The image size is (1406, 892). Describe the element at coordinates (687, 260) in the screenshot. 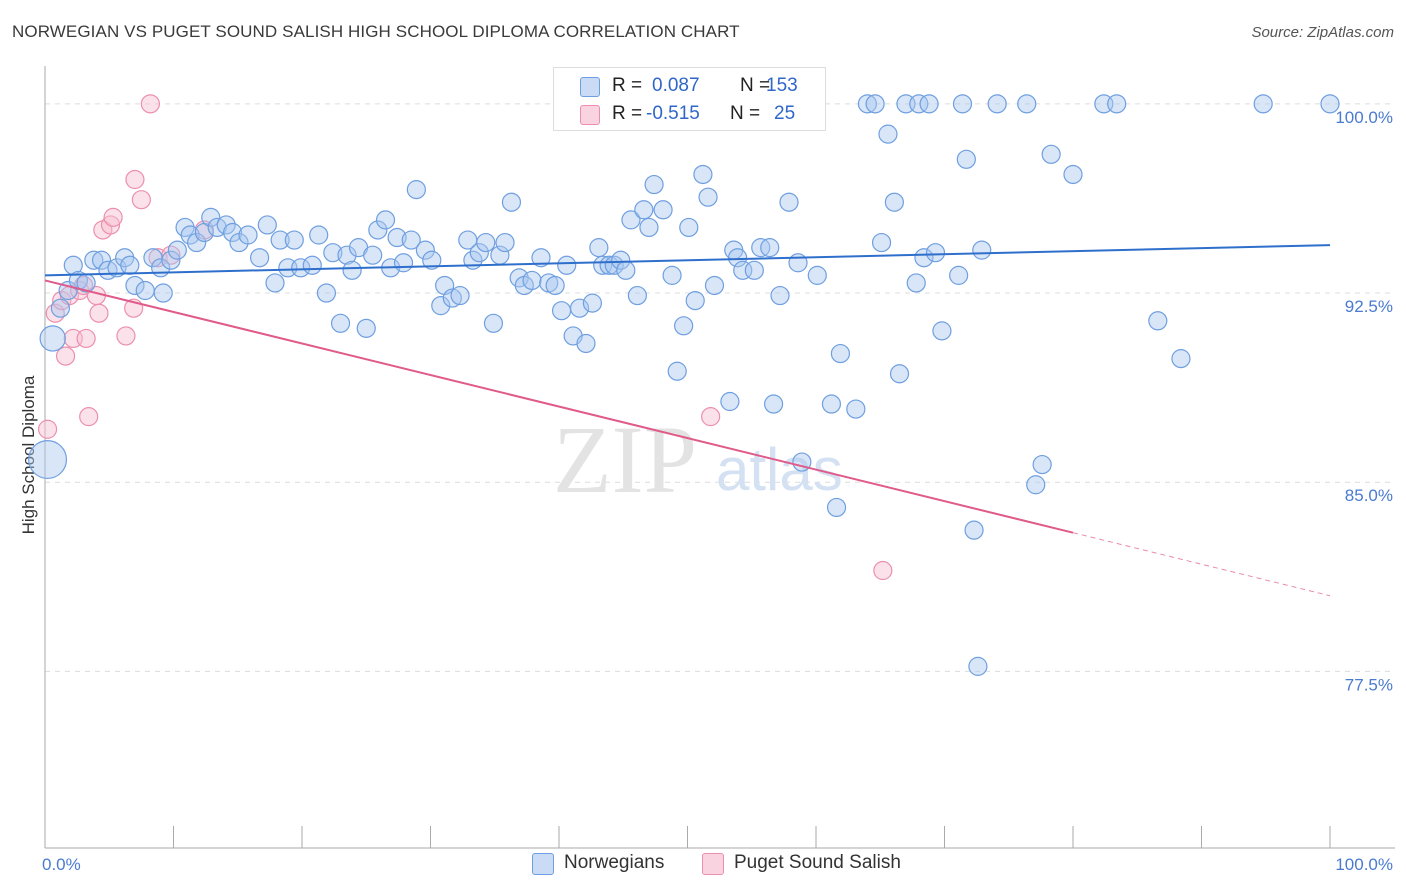

I see `norwegians-trend-line` at that location.